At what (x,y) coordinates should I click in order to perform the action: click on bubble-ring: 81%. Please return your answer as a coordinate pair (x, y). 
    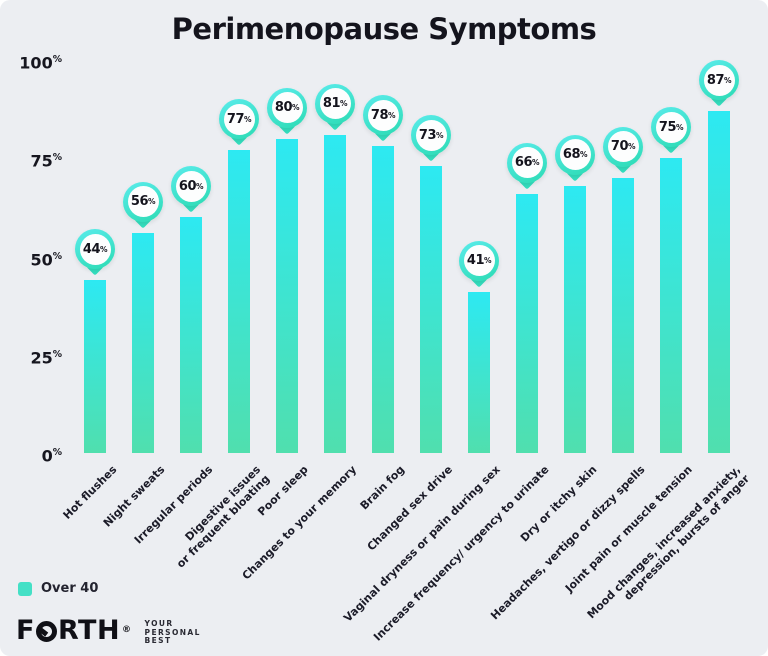
    Looking at the image, I should click on (335, 103).